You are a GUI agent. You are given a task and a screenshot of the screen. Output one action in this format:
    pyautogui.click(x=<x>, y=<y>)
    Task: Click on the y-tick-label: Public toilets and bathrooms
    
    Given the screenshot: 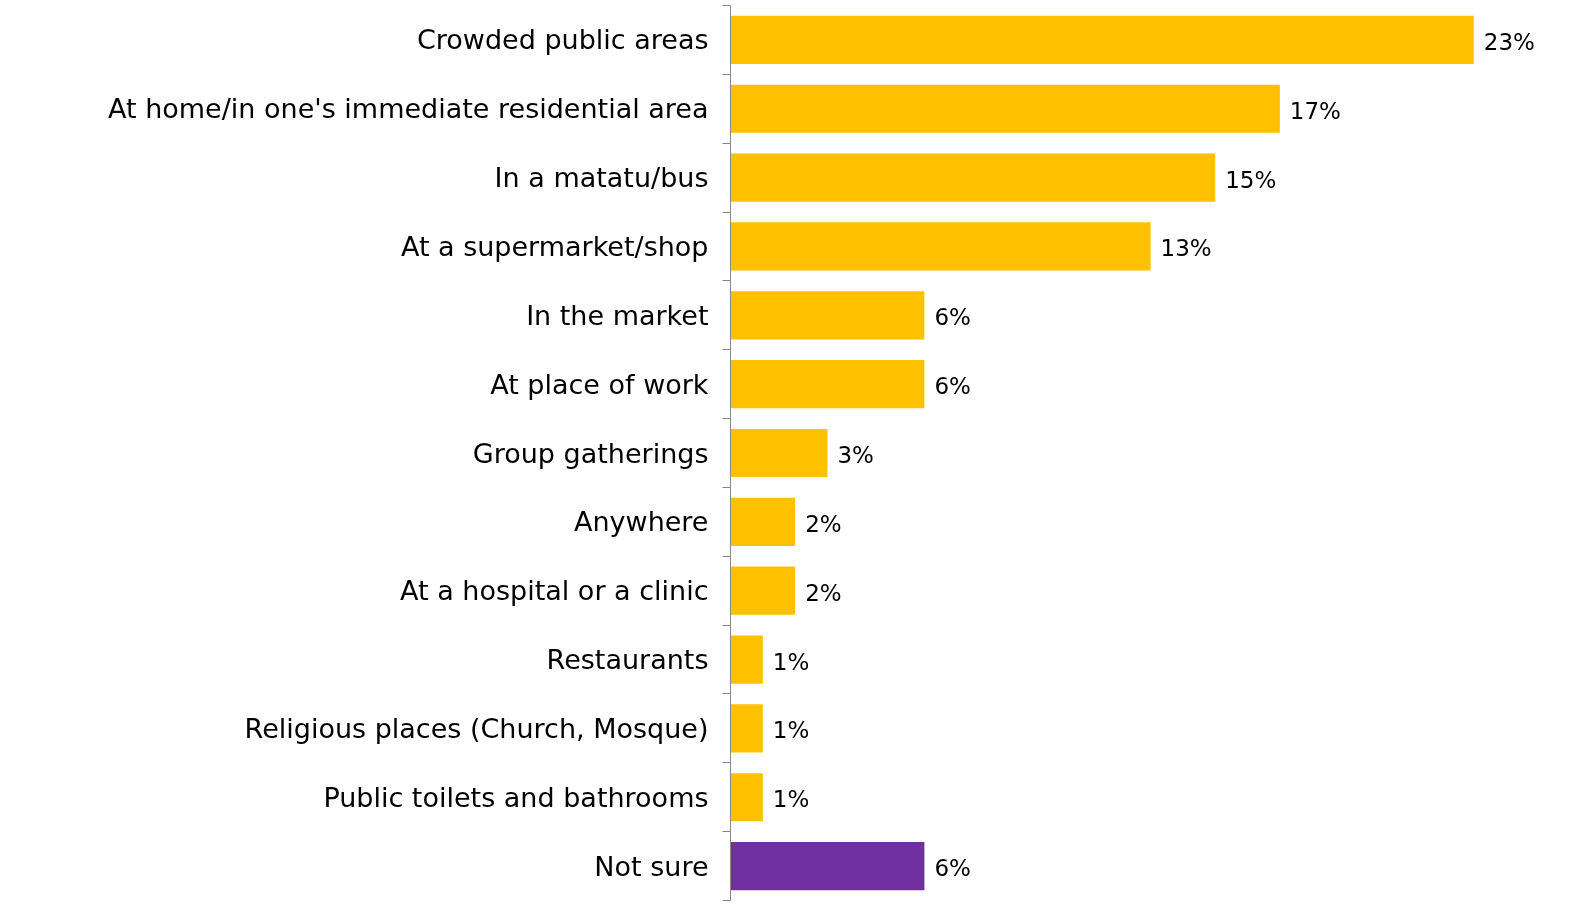 What is the action you would take?
    pyautogui.click(x=516, y=797)
    